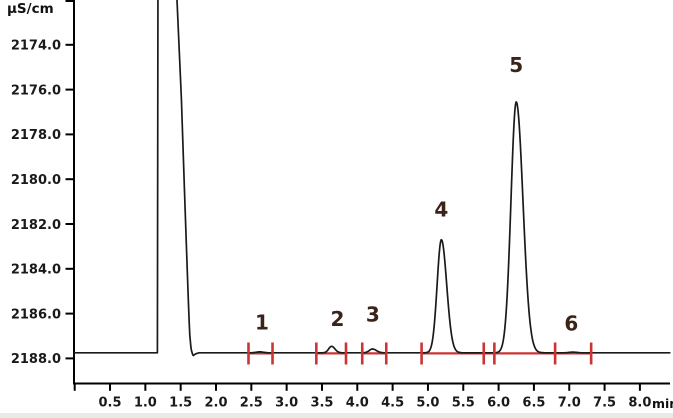  Describe the element at coordinates (262, 323) in the screenshot. I see `peak-label-1: 1` at that location.